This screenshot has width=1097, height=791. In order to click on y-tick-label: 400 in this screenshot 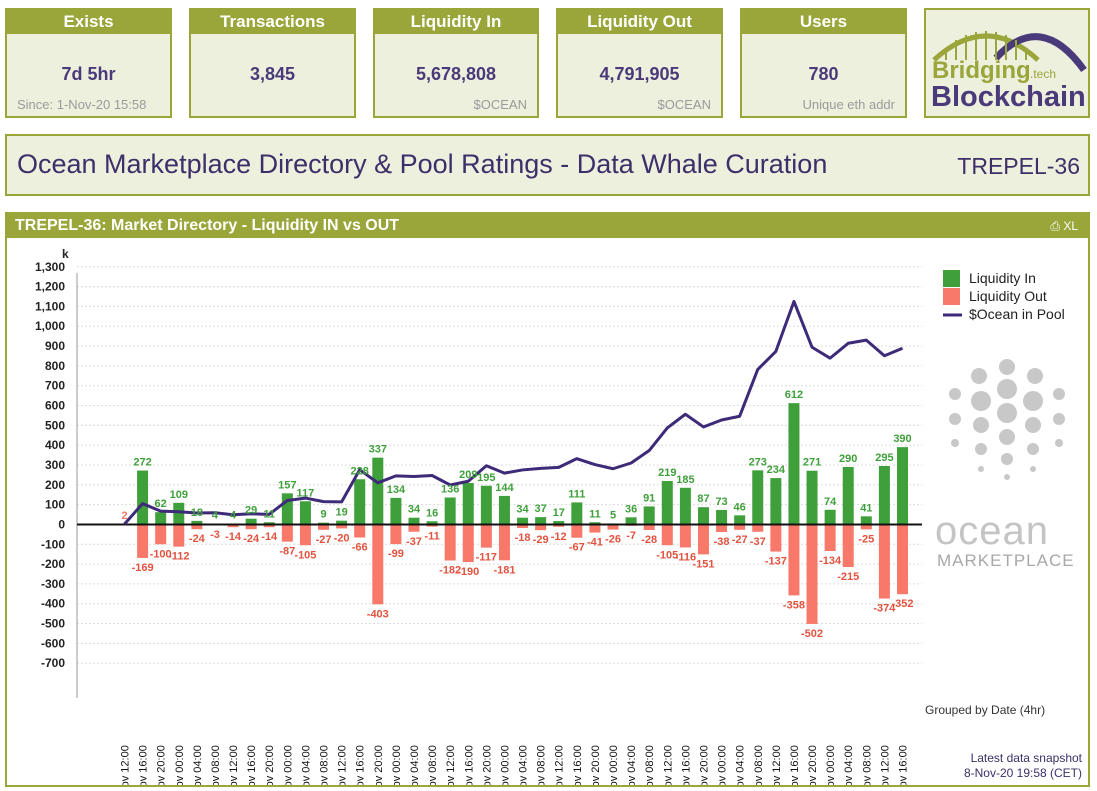, I will do `click(55, 445)`.